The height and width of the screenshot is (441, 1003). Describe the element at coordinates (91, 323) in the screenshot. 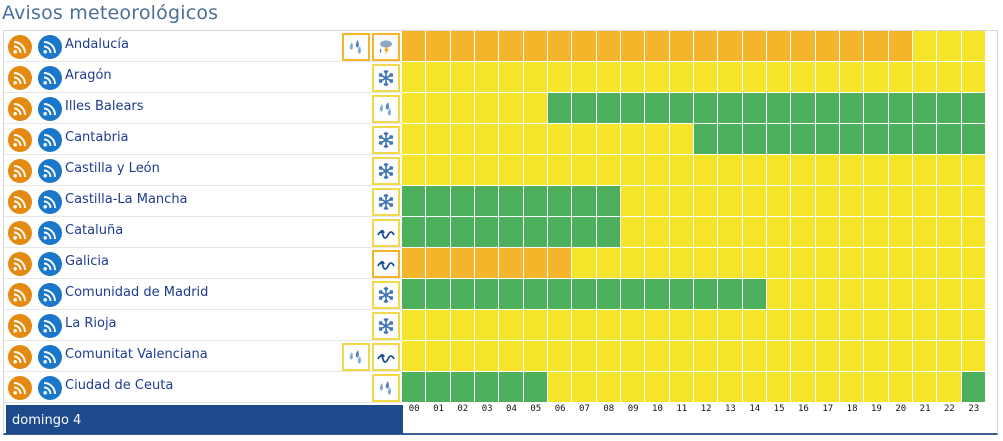

I see `region-name-link: La Rioja` at that location.